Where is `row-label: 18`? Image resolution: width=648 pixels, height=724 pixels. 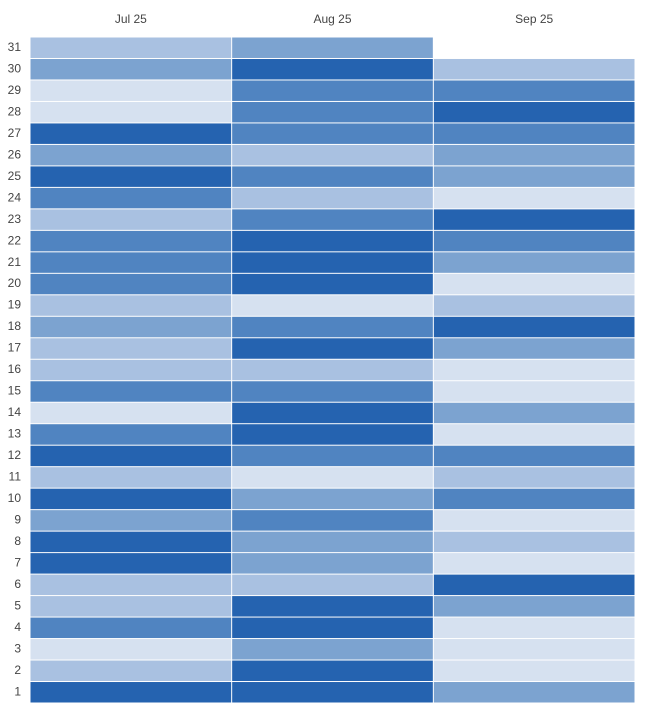
row-label: 18 is located at coordinates (15, 326).